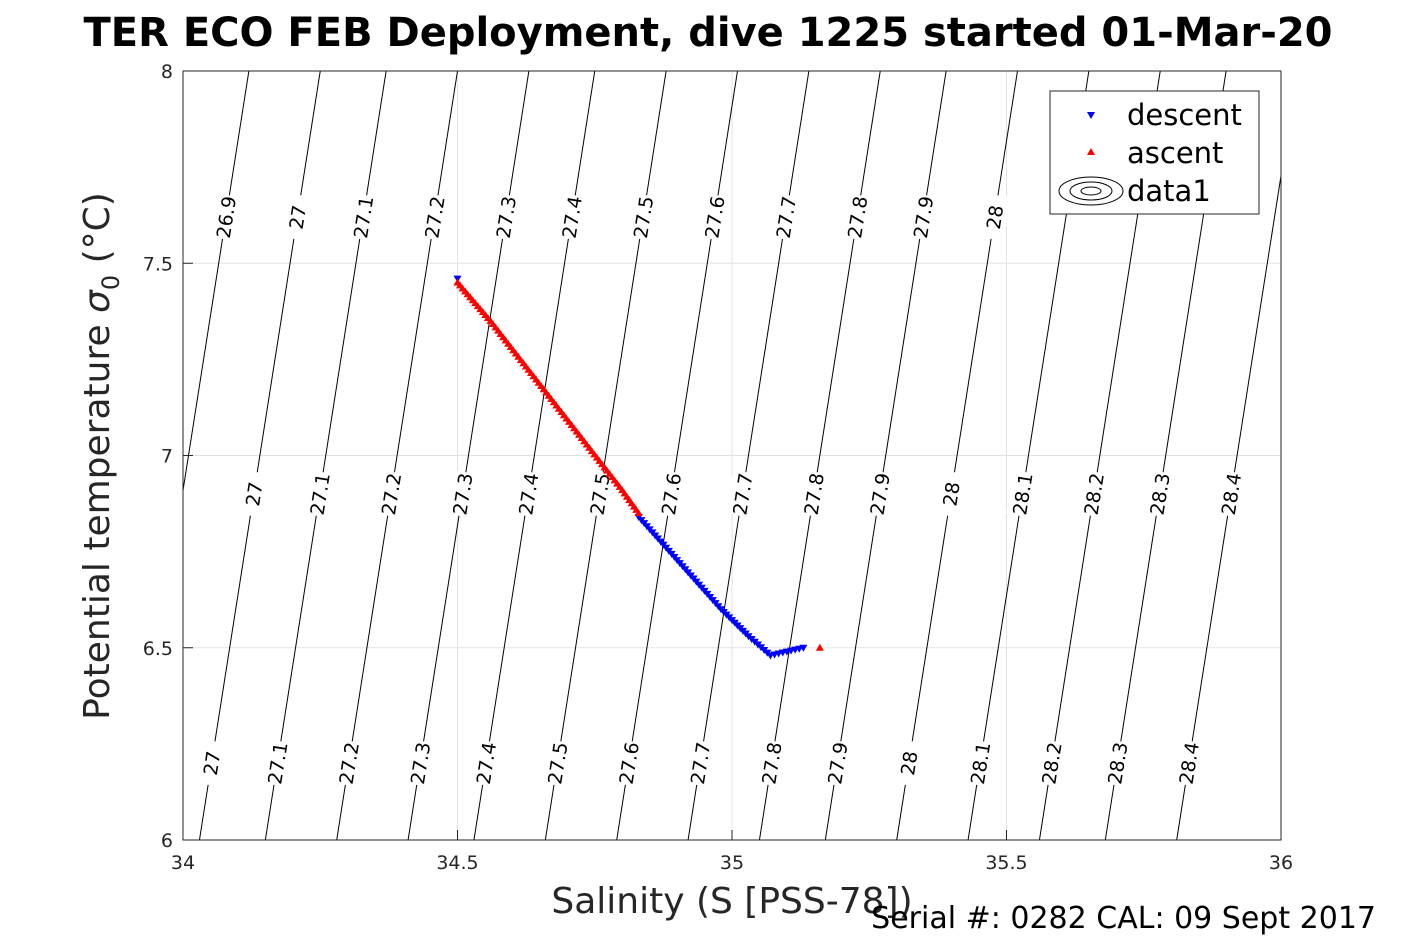 Image resolution: width=1417 pixels, height=945 pixels. What do you see at coordinates (1281, 863) in the screenshot?
I see `x-tick-label: 36` at bounding box center [1281, 863].